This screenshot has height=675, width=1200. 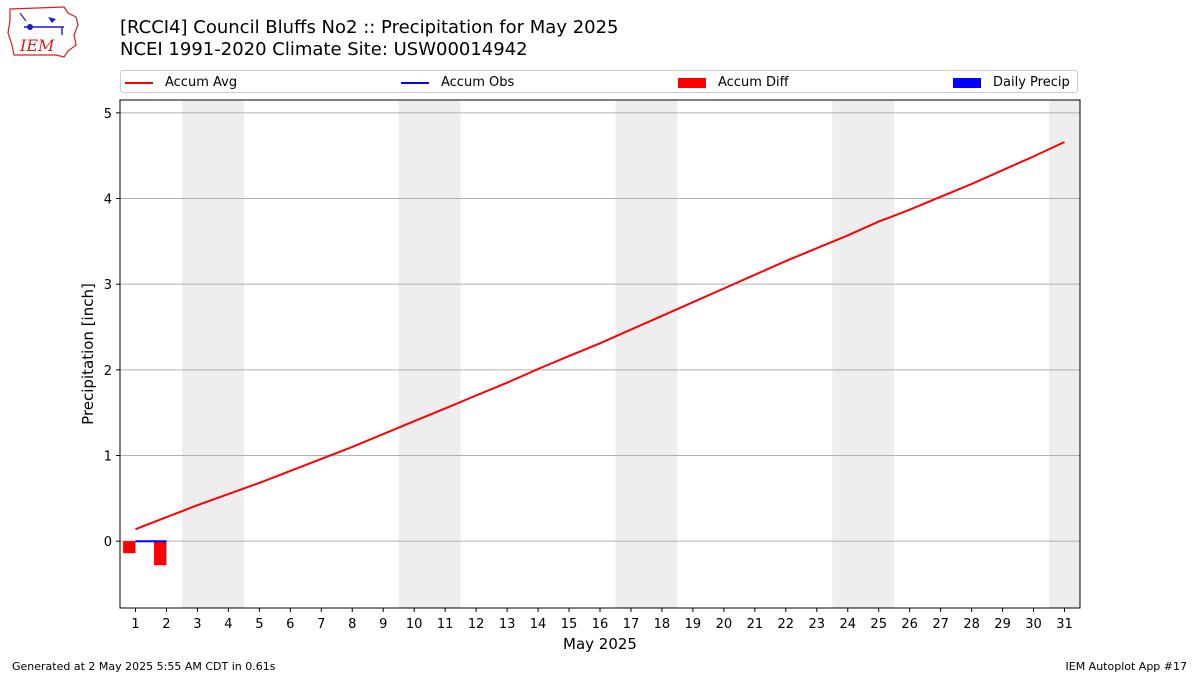 What do you see at coordinates (259, 624) in the screenshot?
I see `x-tick-label: 5` at bounding box center [259, 624].